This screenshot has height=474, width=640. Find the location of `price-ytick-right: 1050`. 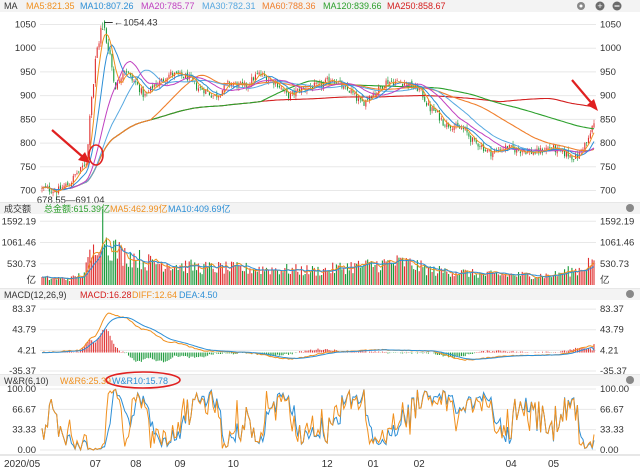

price-ytick-right: 1050 is located at coordinates (610, 24).